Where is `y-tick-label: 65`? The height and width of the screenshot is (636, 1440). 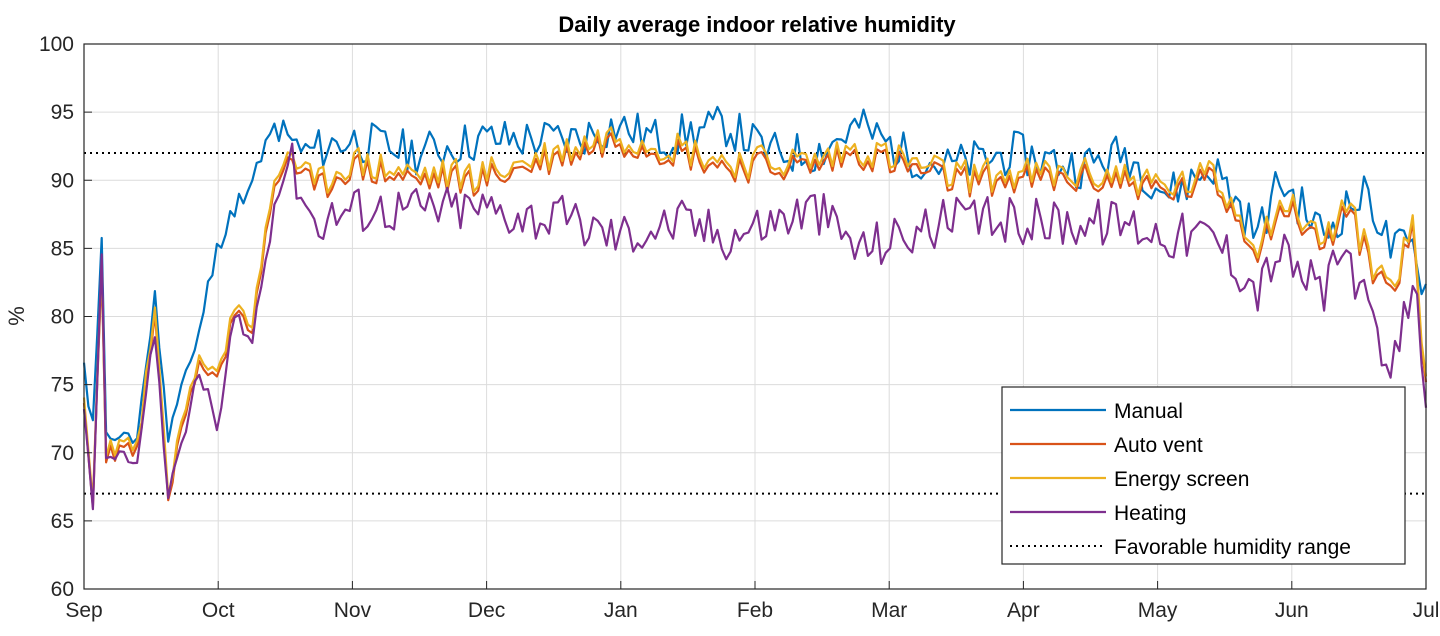 y-tick-label: 65 is located at coordinates (62, 521).